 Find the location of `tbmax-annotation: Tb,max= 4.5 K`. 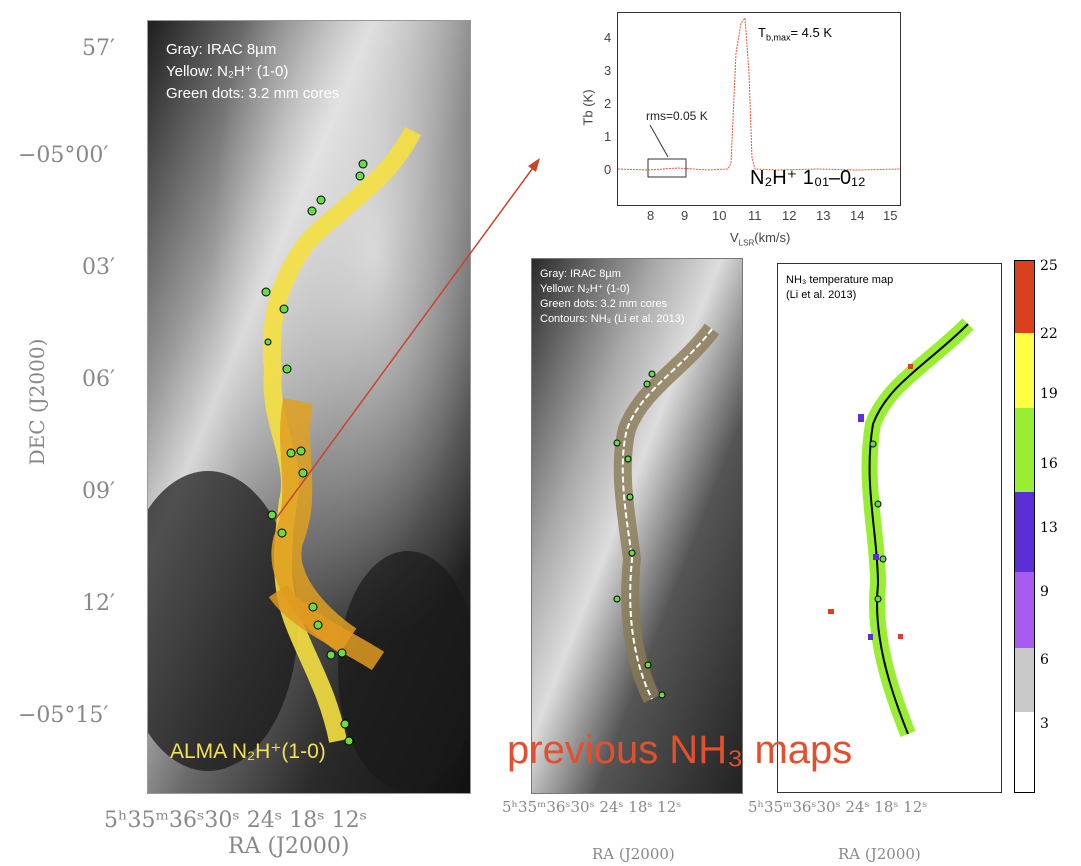

tbmax-annotation: Tb,max= 4.5 K is located at coordinates (795, 34).